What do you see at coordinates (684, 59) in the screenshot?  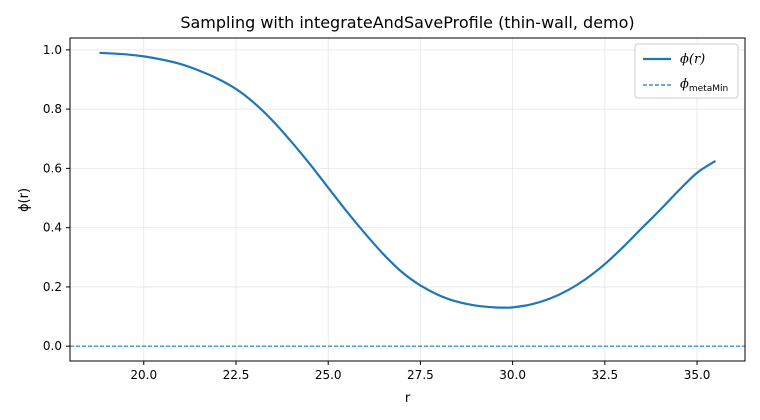 I see `legend-phi-symbol: ϕ` at bounding box center [684, 59].